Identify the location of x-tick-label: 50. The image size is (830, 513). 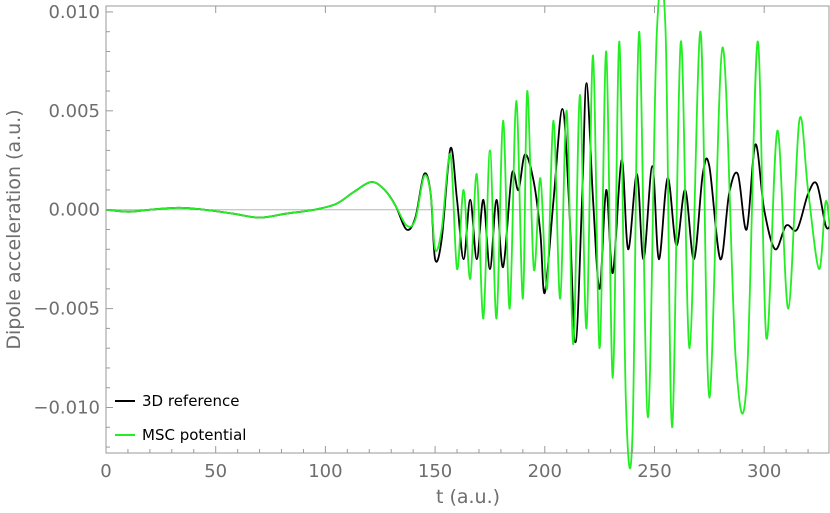
(215, 471).